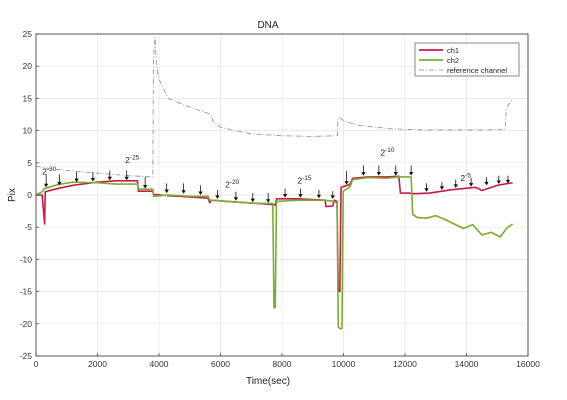  What do you see at coordinates (453, 60) in the screenshot?
I see `legend-entry: ch2` at bounding box center [453, 60].